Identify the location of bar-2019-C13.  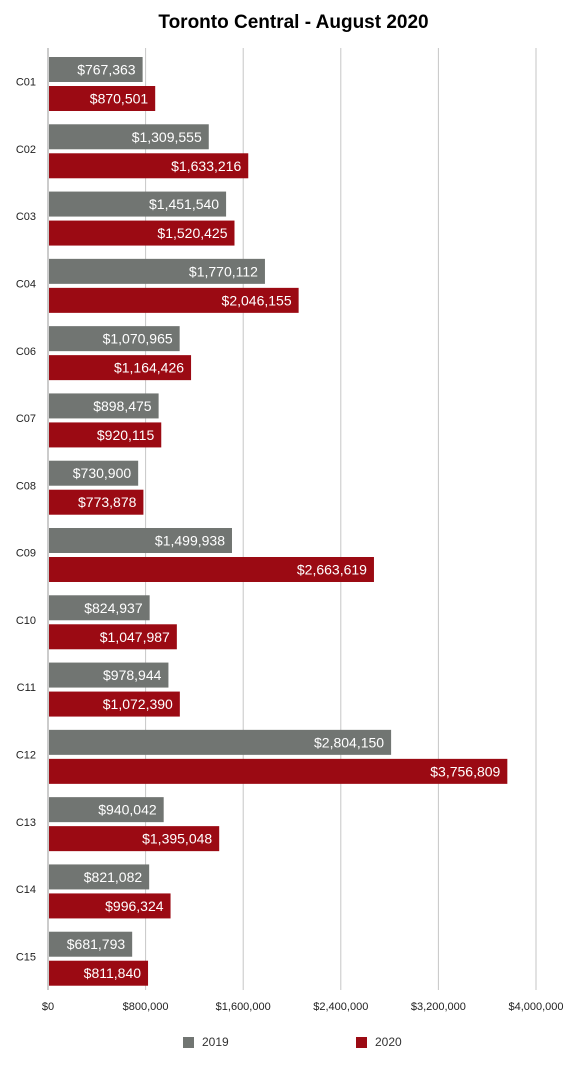
(106, 810).